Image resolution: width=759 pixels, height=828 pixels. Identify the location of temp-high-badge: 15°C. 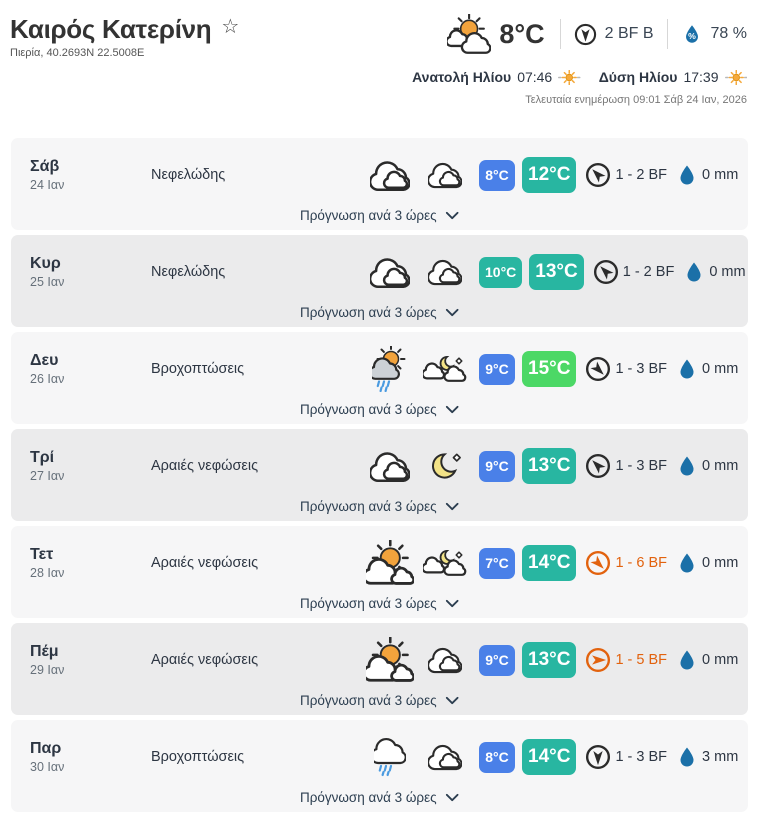
(549, 369).